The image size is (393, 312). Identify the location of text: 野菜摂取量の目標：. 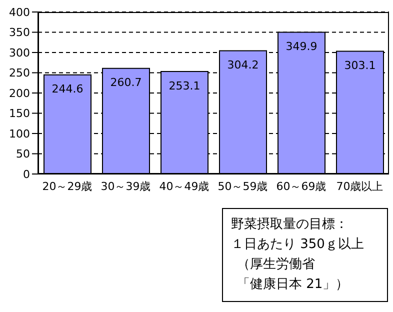
(290, 225).